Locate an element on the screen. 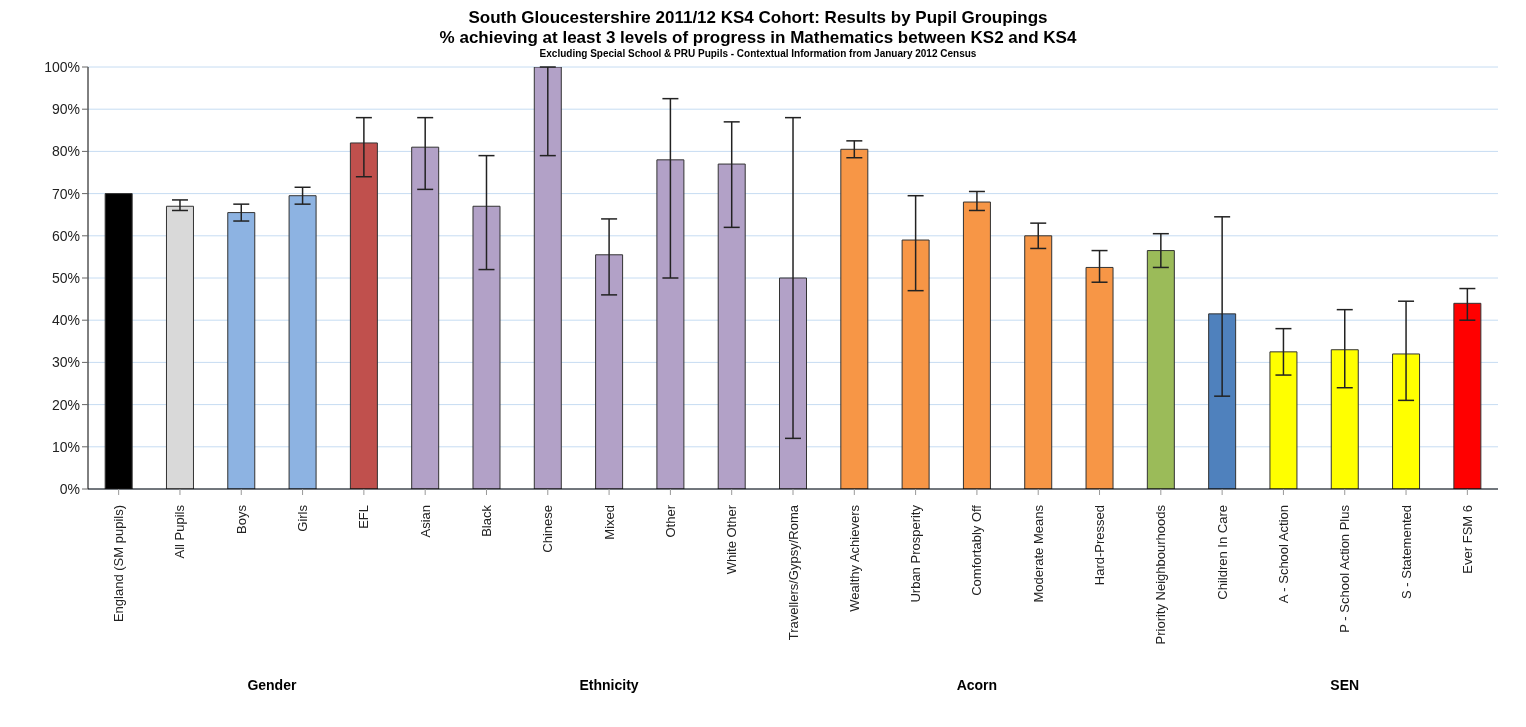 The image size is (1526, 727). y-tick-label: 20% is located at coordinates (65, 404).